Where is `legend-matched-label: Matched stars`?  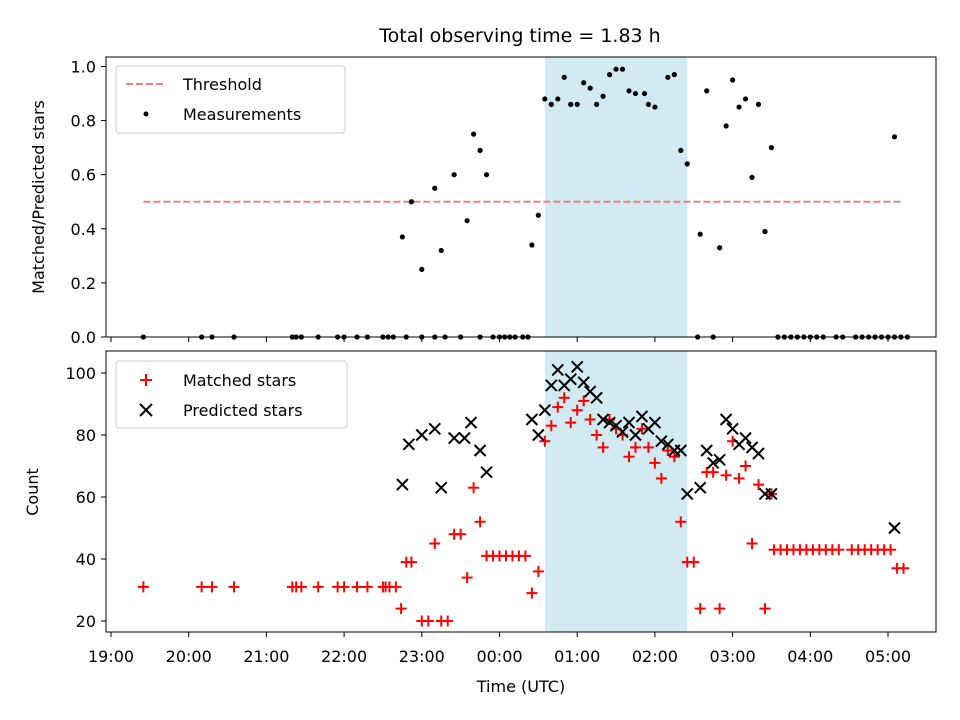 legend-matched-label: Matched stars is located at coordinates (239, 380).